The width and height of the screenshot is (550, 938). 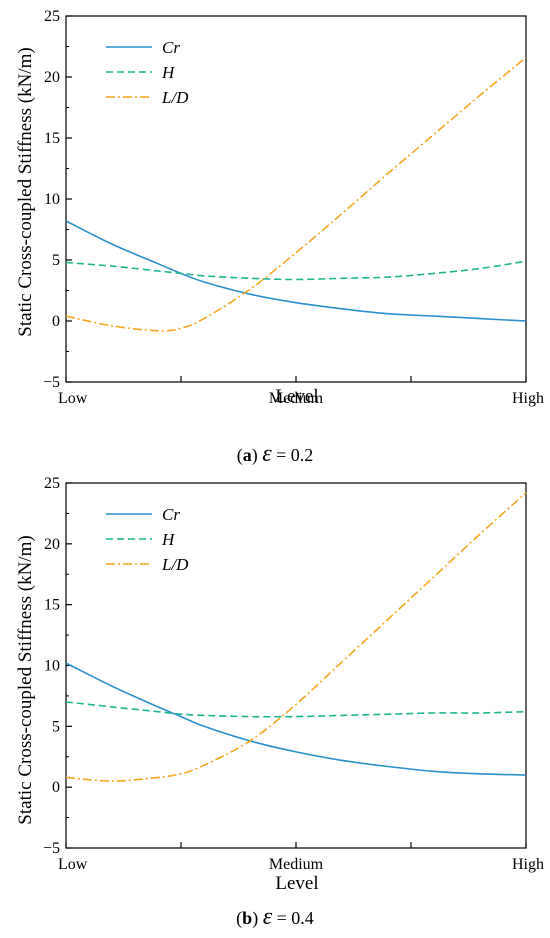 I want to click on caption-label: a, so click(x=247, y=455).